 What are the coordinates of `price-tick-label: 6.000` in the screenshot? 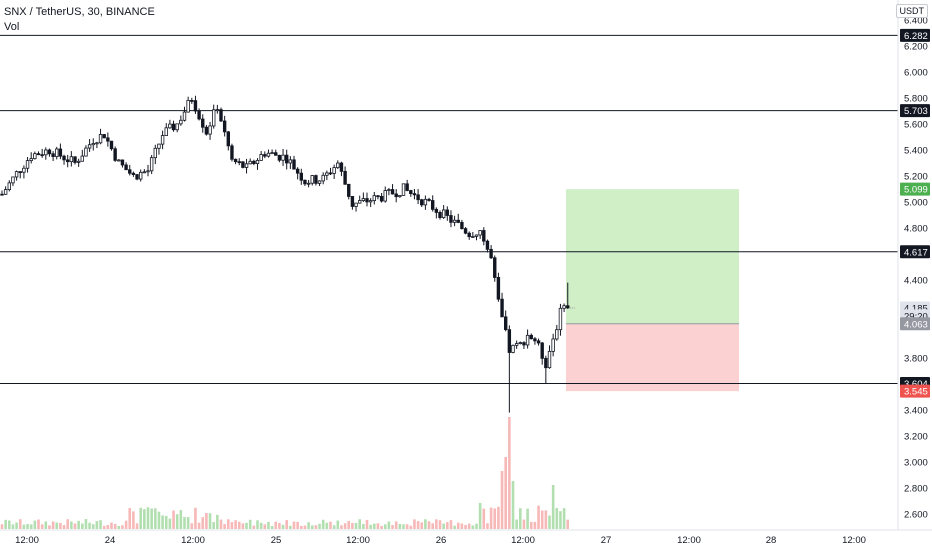 It's located at (916, 73).